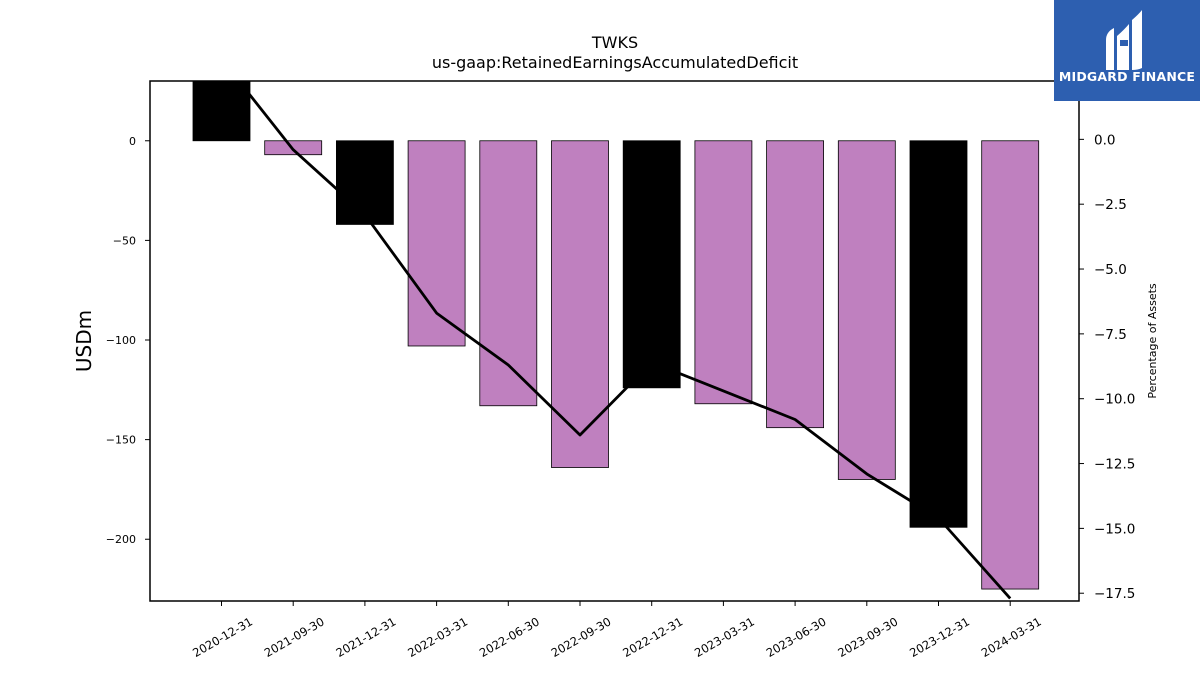 The height and width of the screenshot is (675, 1200). I want to click on x-tick-label: 2022-03-31, so click(437, 637).